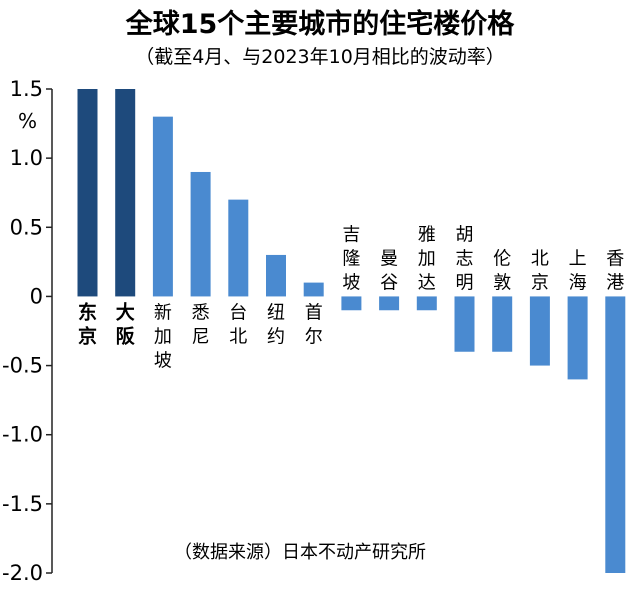 This screenshot has height=593, width=640. What do you see at coordinates (314, 324) in the screenshot?
I see `category-label: 首尔` at bounding box center [314, 324].